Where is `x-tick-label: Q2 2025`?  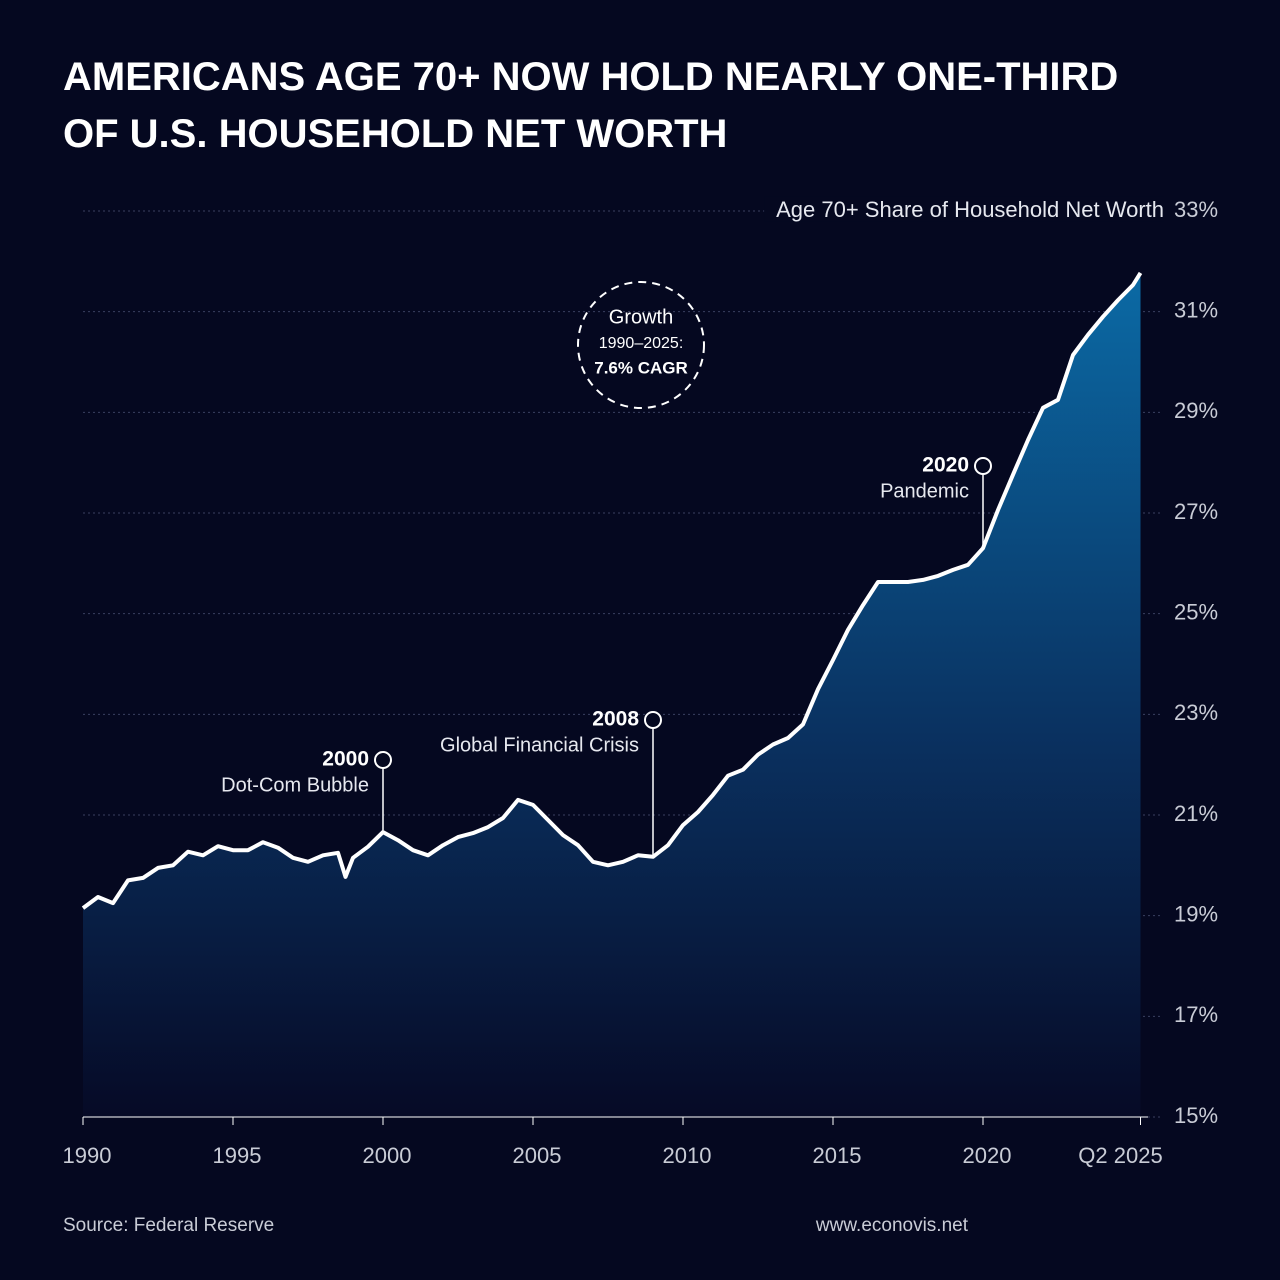
x-tick-label: Q2 2025 is located at coordinates (1120, 1155).